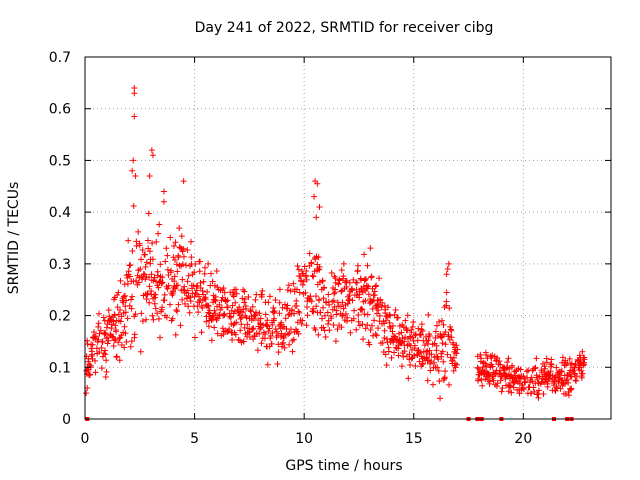  Describe the element at coordinates (304, 439) in the screenshot. I see `x-tick-label: 10` at that location.